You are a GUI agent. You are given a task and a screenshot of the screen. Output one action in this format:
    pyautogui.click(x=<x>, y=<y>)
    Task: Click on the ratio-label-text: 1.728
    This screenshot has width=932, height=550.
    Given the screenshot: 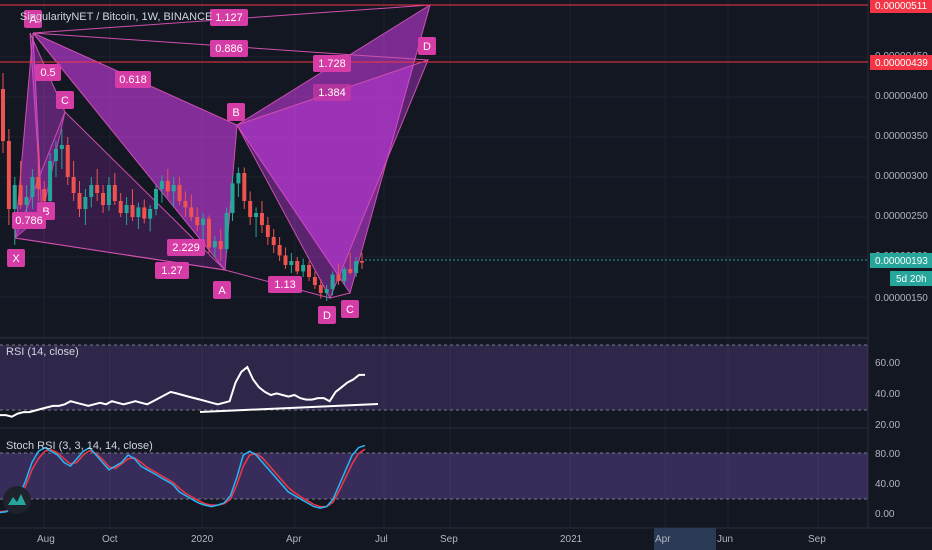 What is the action you would take?
    pyautogui.click(x=332, y=64)
    